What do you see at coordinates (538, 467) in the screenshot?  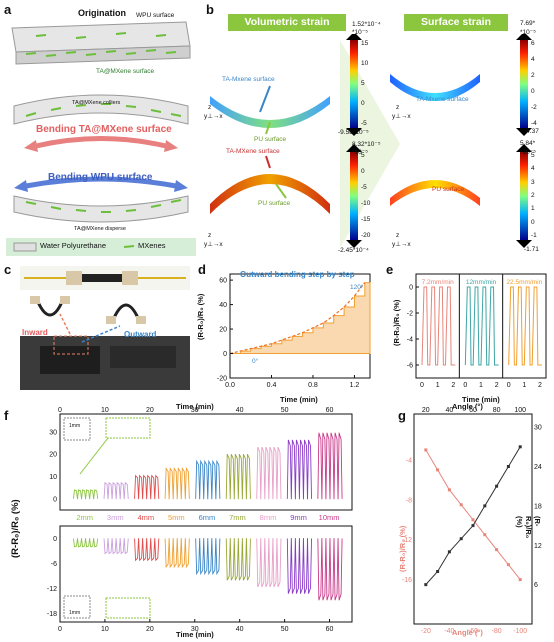 I see `panel-g-right-ytick-label: 24` at bounding box center [538, 467].